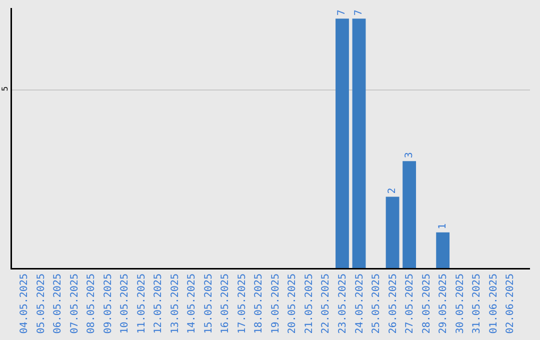  I want to click on x-tick-label: 11.05.2025, so click(142, 304).